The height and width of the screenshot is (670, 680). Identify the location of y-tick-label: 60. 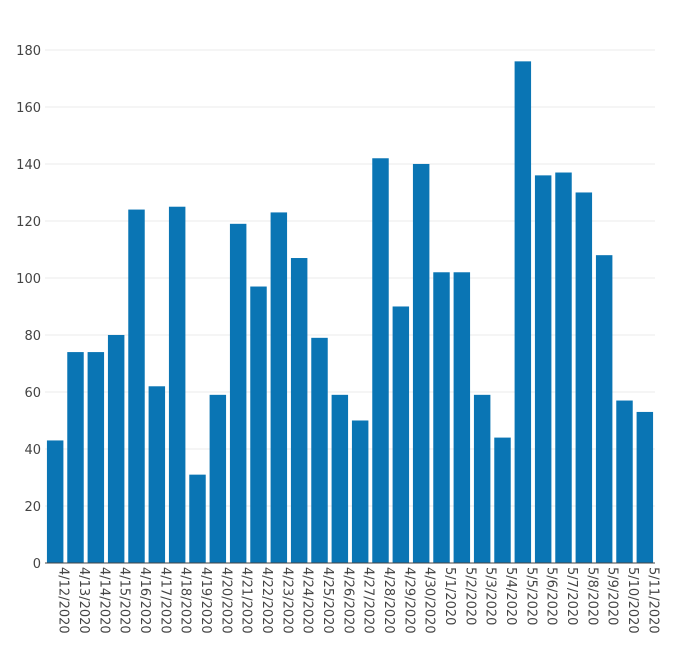
(32, 393).